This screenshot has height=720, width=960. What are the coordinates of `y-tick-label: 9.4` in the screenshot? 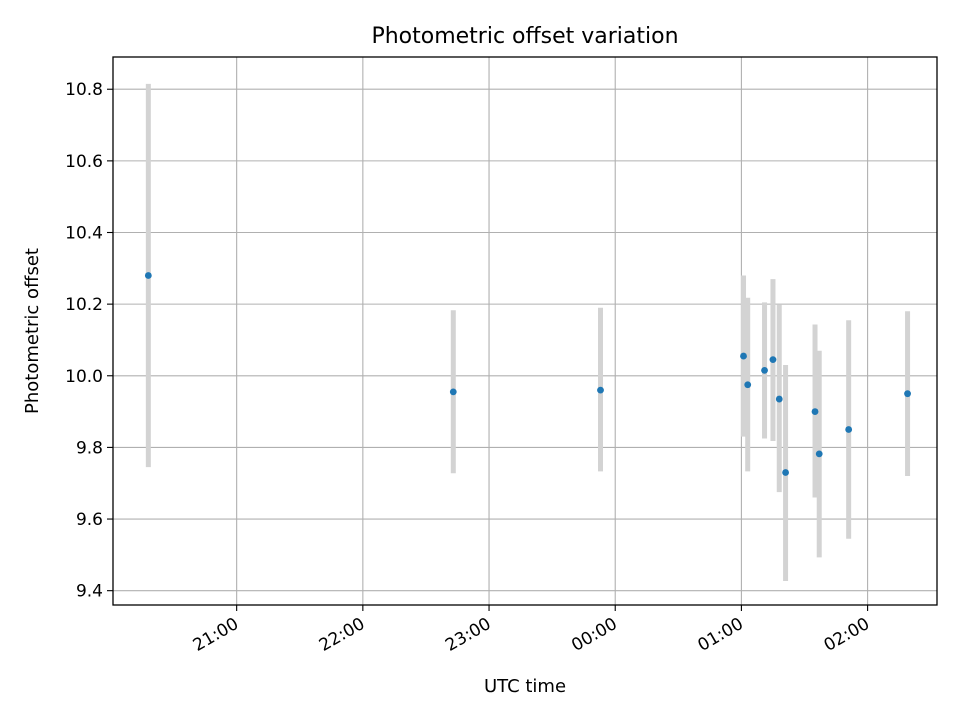 It's located at (89, 592).